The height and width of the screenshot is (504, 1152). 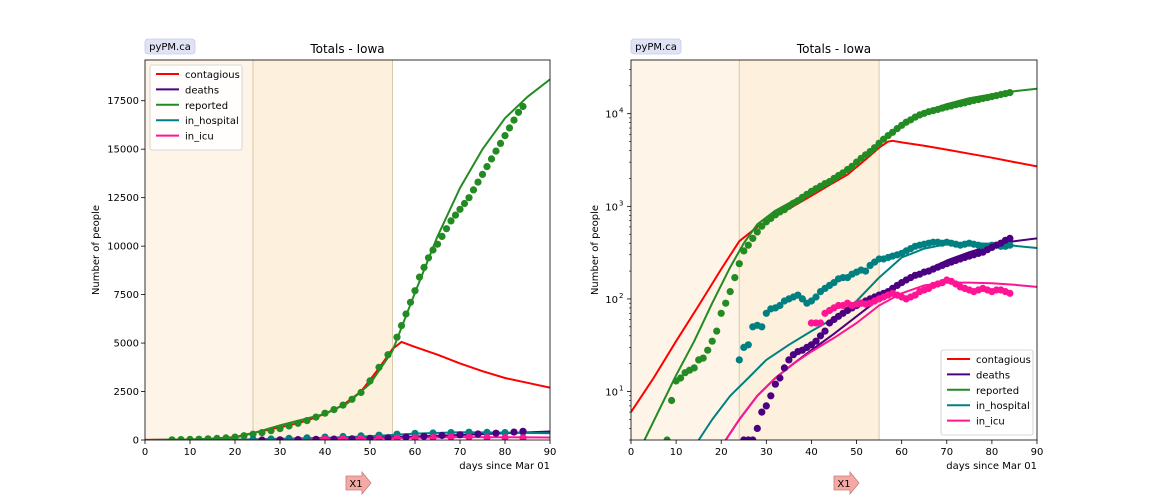 I want to click on y-tick-exponent: 1, so click(x=621, y=389).